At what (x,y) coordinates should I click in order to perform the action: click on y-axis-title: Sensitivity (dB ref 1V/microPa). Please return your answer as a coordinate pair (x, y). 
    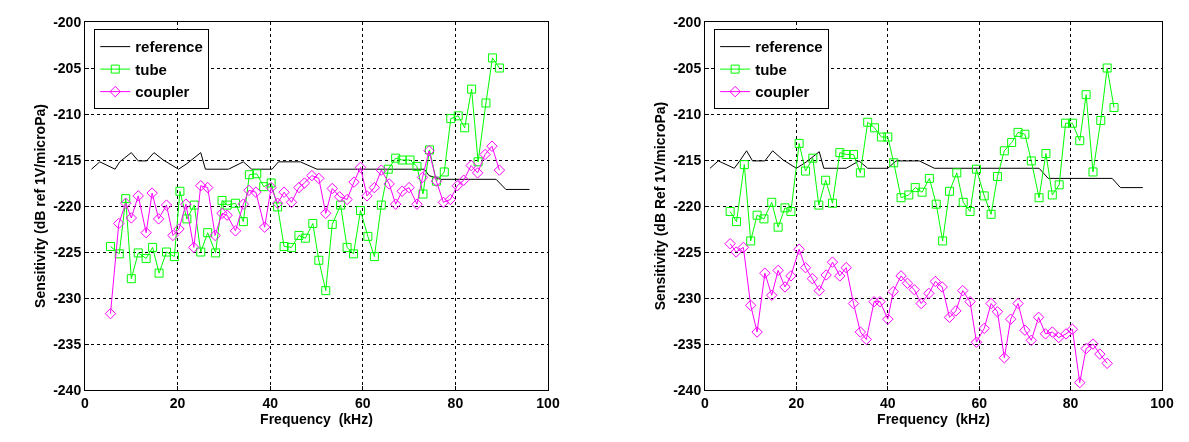
    Looking at the image, I should click on (39, 206).